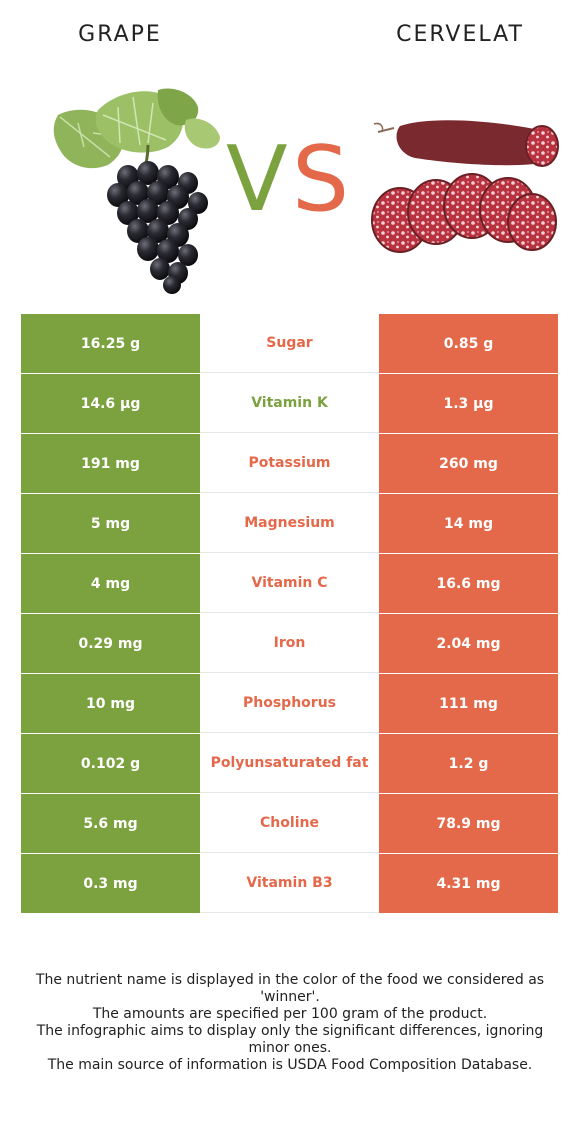 This screenshot has height=1144, width=580. What do you see at coordinates (460, 34) in the screenshot?
I see `cervelat-title: CERVELAT` at bounding box center [460, 34].